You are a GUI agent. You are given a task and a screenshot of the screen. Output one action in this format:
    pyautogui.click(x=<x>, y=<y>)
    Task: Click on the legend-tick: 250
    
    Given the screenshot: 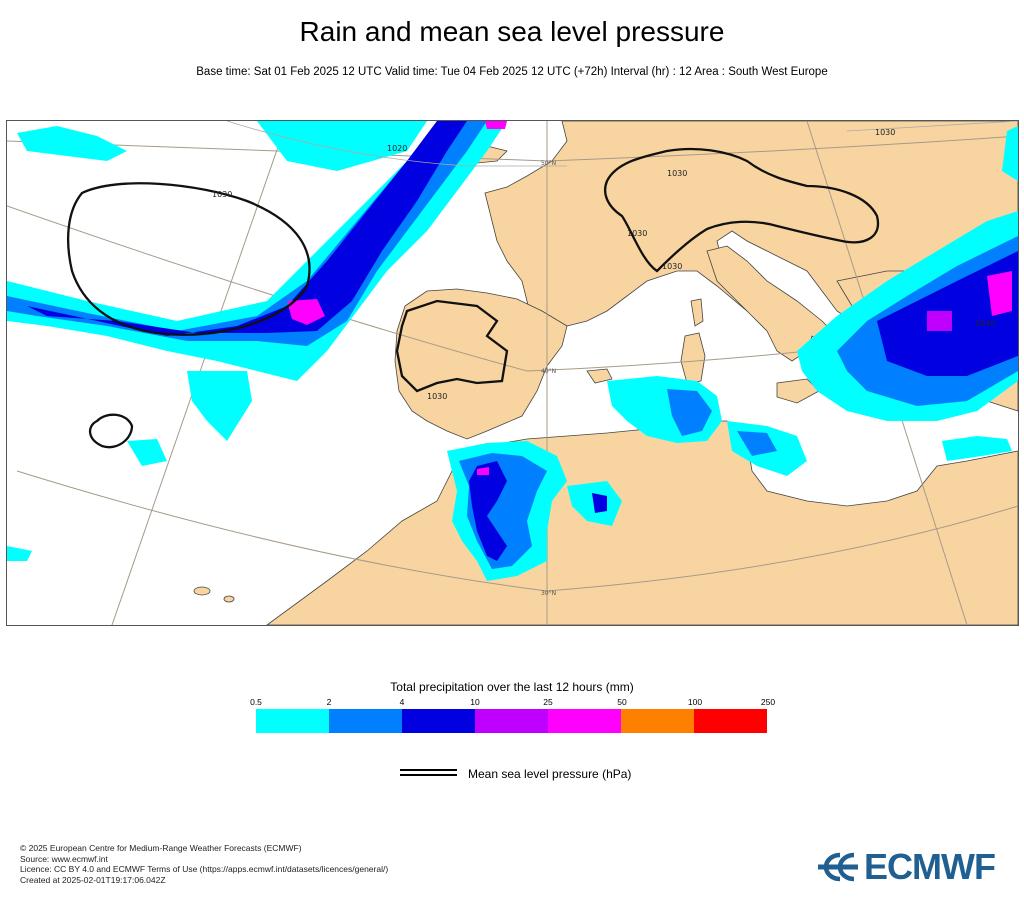 What is the action you would take?
    pyautogui.click(x=768, y=702)
    